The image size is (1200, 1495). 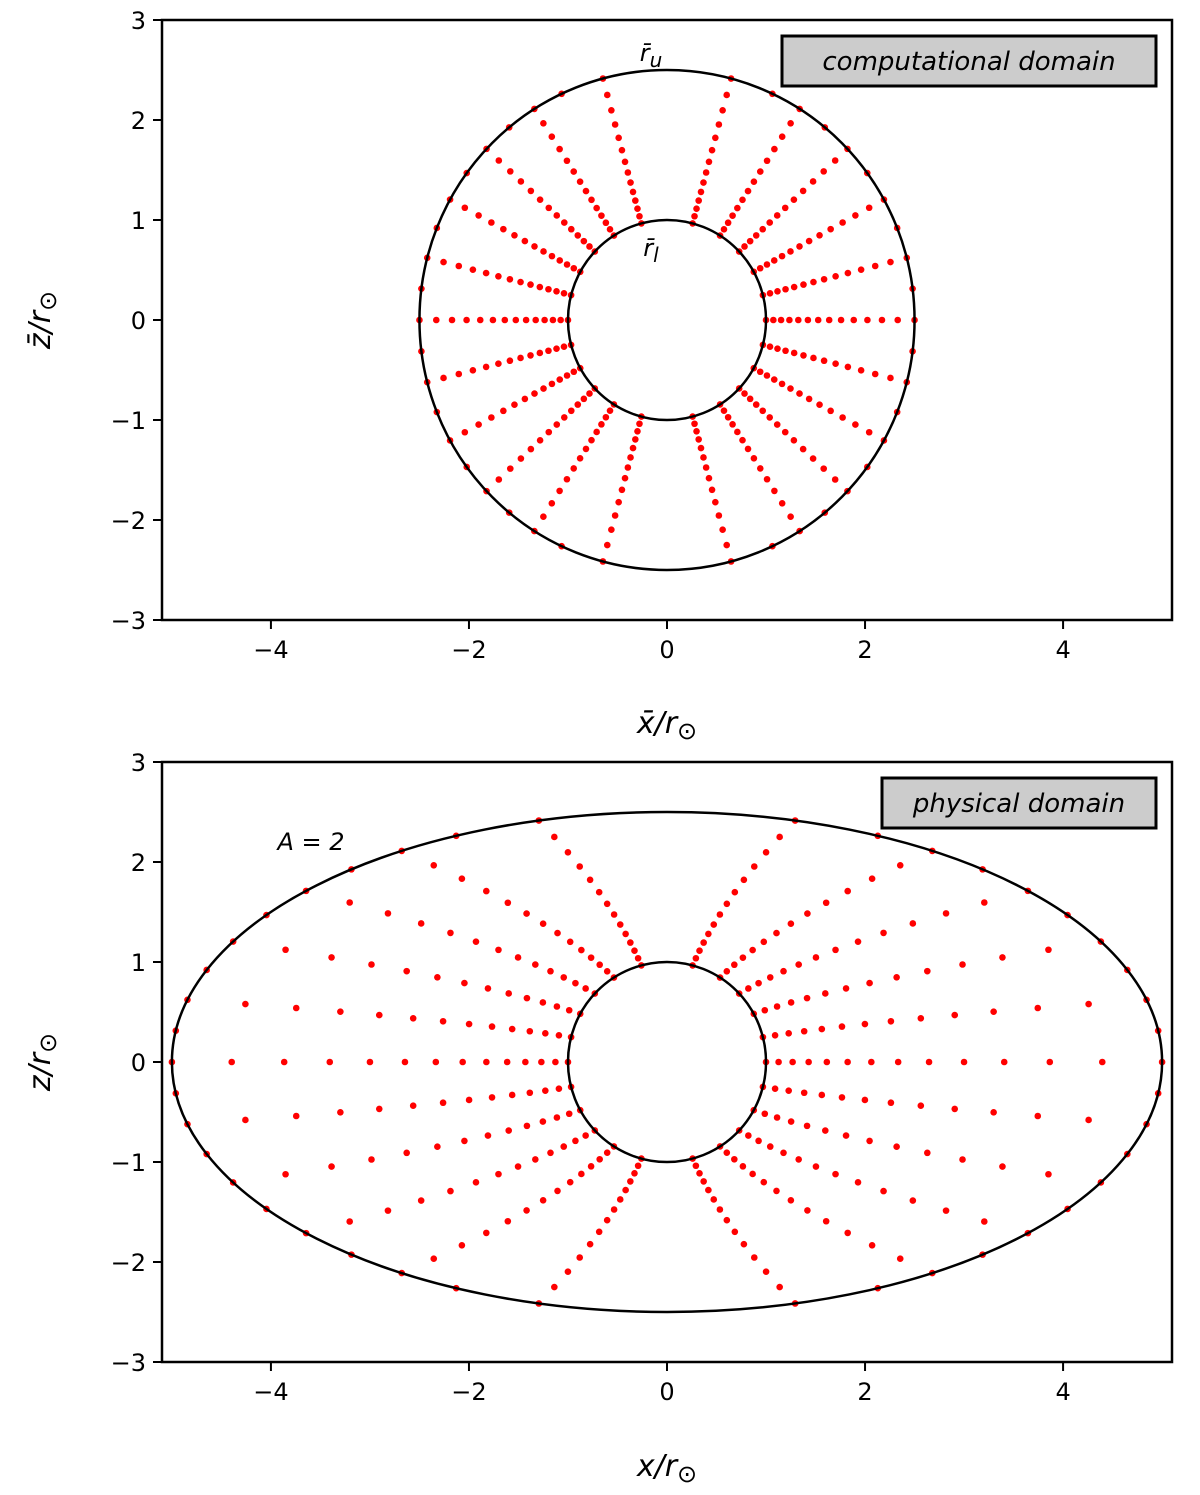 What do you see at coordinates (1062, 1392) in the screenshot?
I see `bottom-x-tick-label: 4` at bounding box center [1062, 1392].